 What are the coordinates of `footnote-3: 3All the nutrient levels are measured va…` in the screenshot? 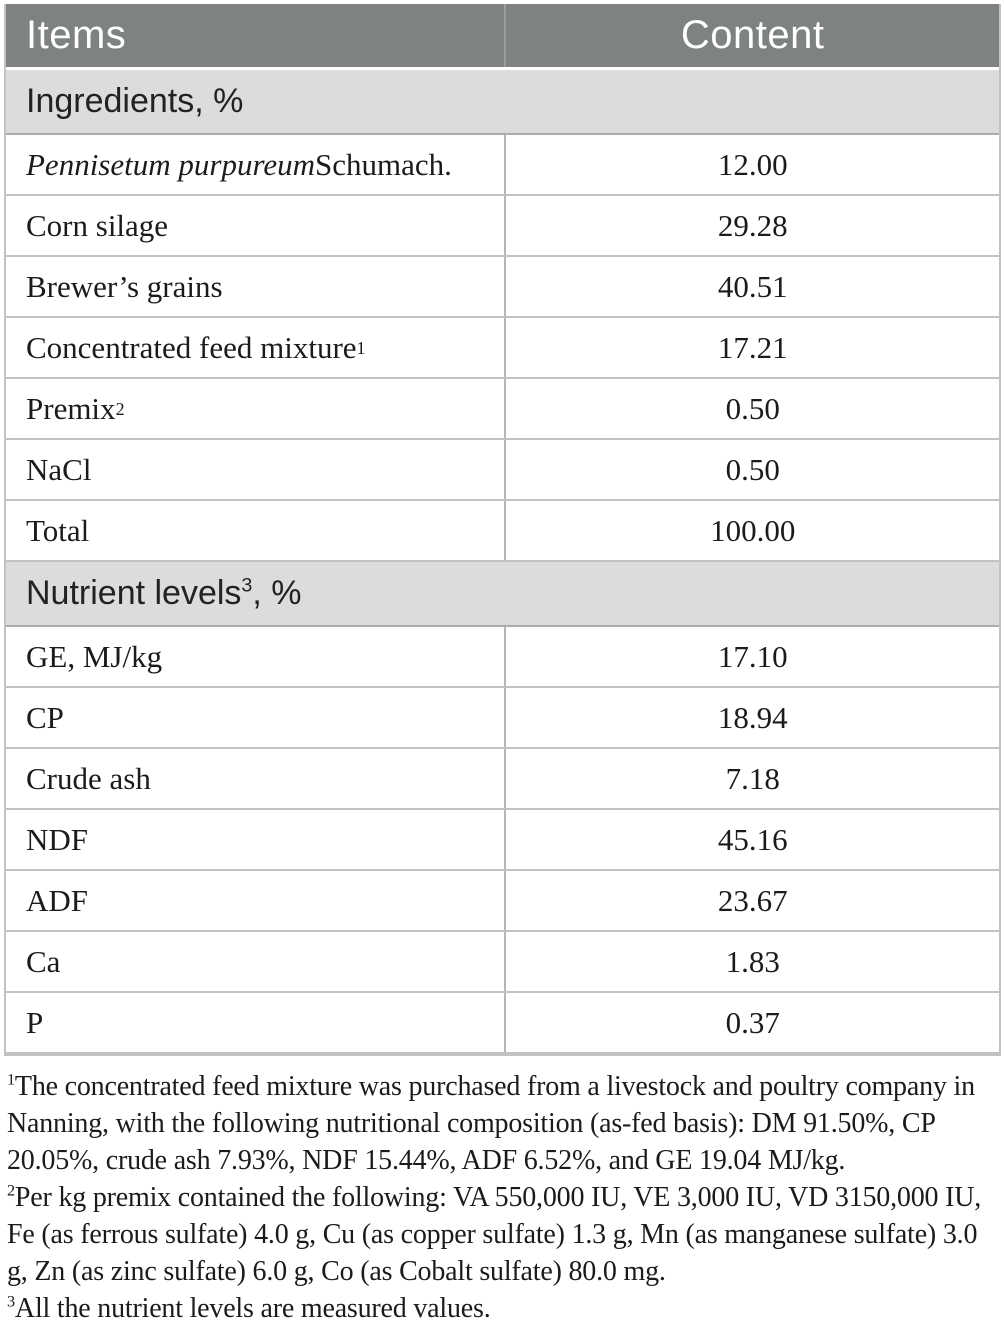 It's located at (249, 1308).